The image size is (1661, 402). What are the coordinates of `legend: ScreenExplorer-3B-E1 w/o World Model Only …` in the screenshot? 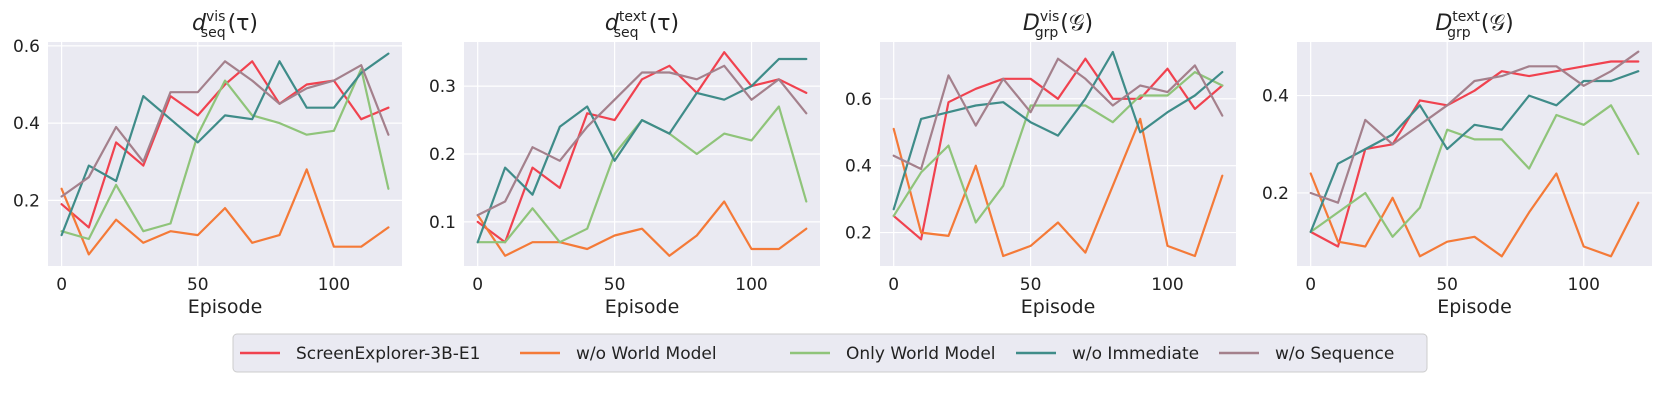 It's located at (830, 353).